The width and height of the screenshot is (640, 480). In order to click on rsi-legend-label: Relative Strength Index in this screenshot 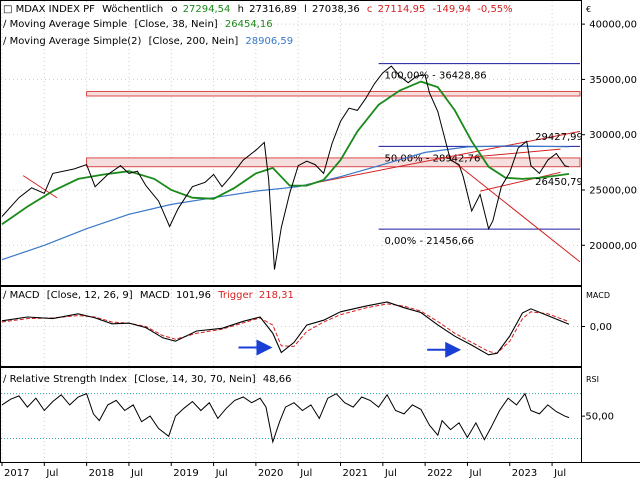, I will do `click(69, 379)`.